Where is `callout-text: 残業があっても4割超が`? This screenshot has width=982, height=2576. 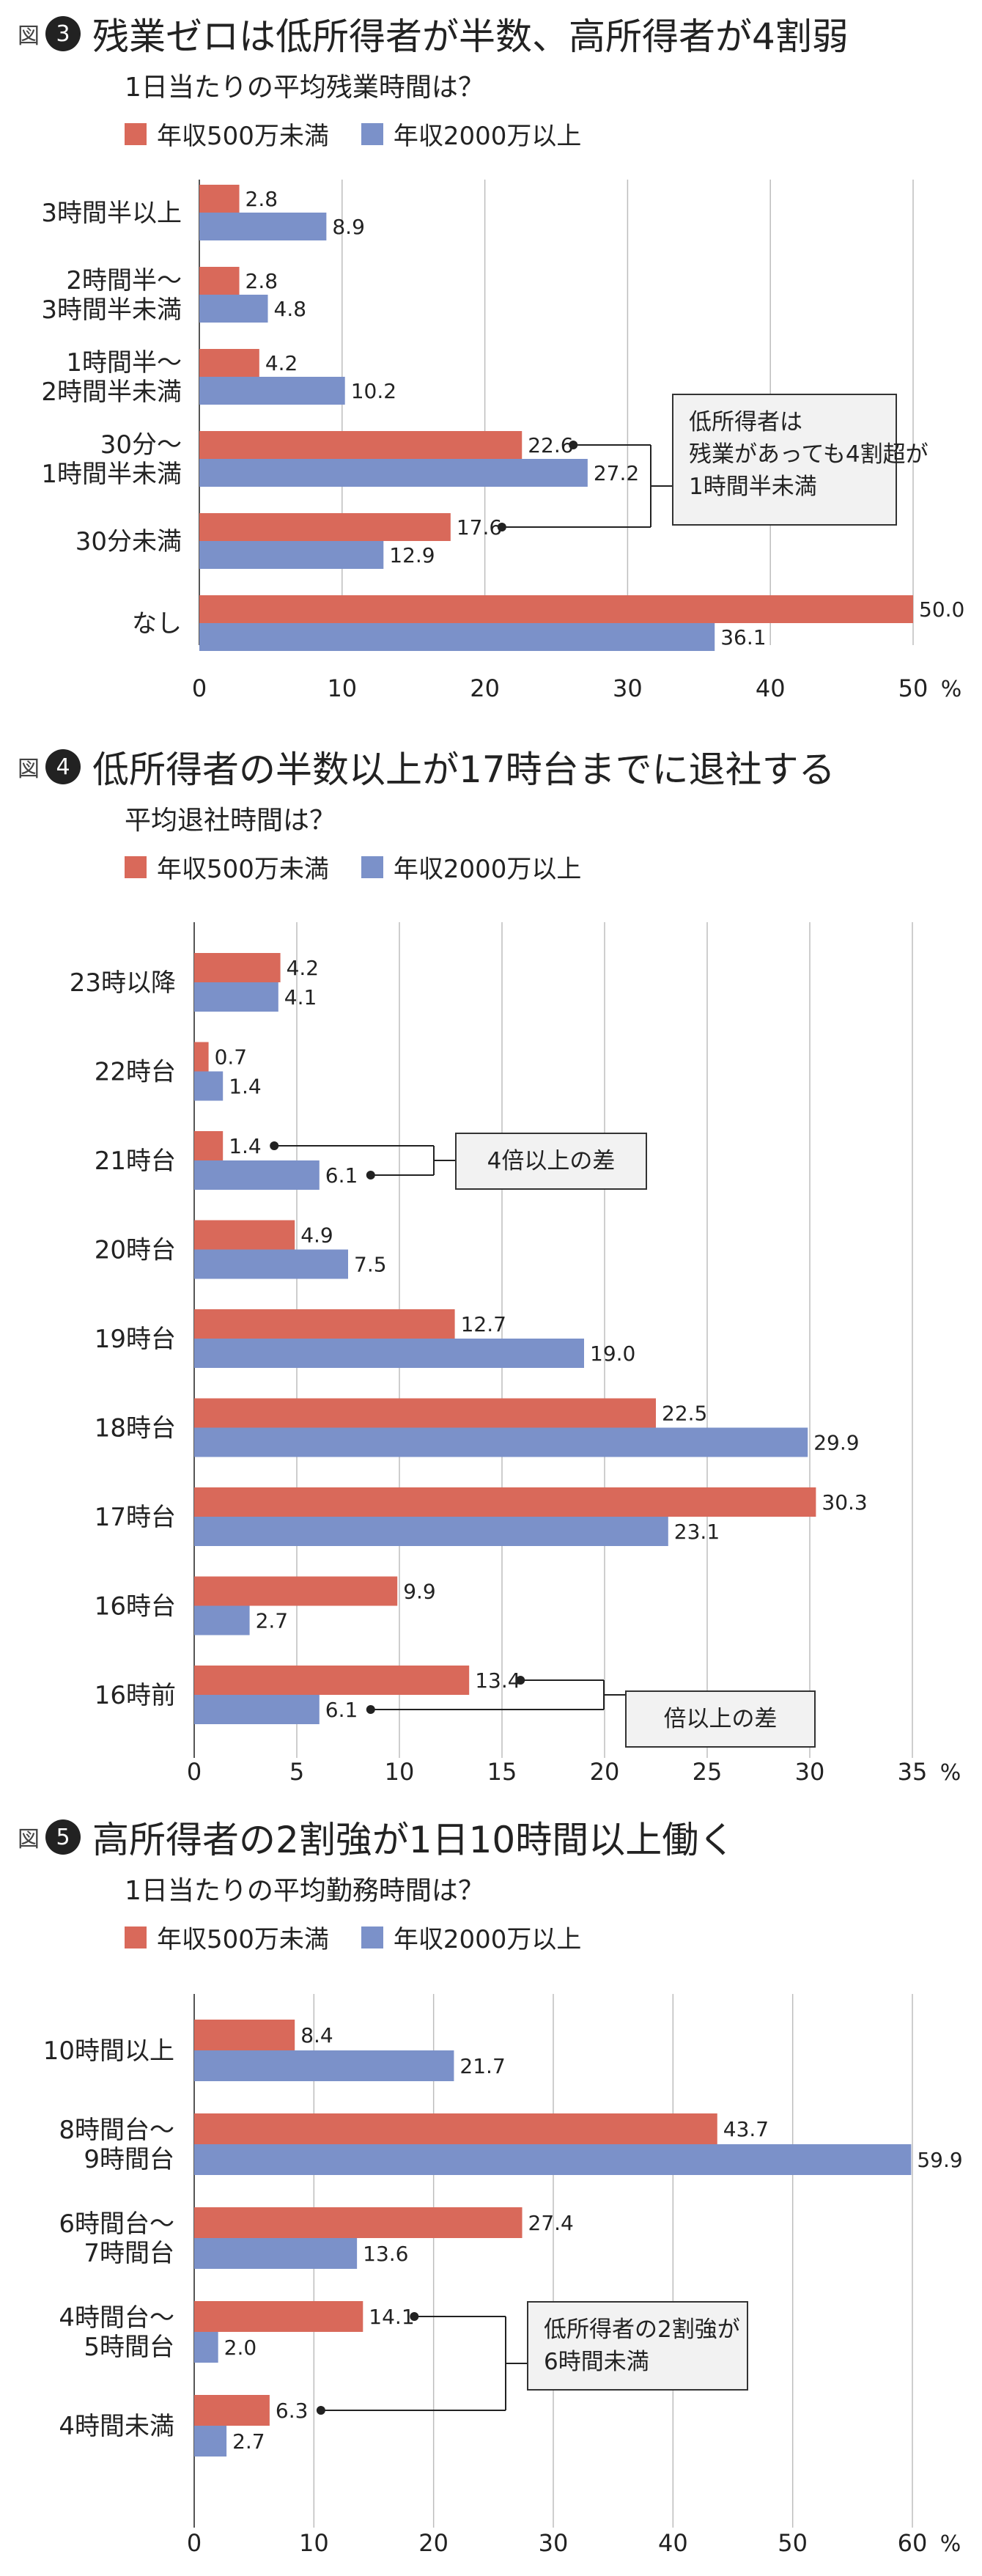
callout-text: 残業があっても4割超が is located at coordinates (809, 454).